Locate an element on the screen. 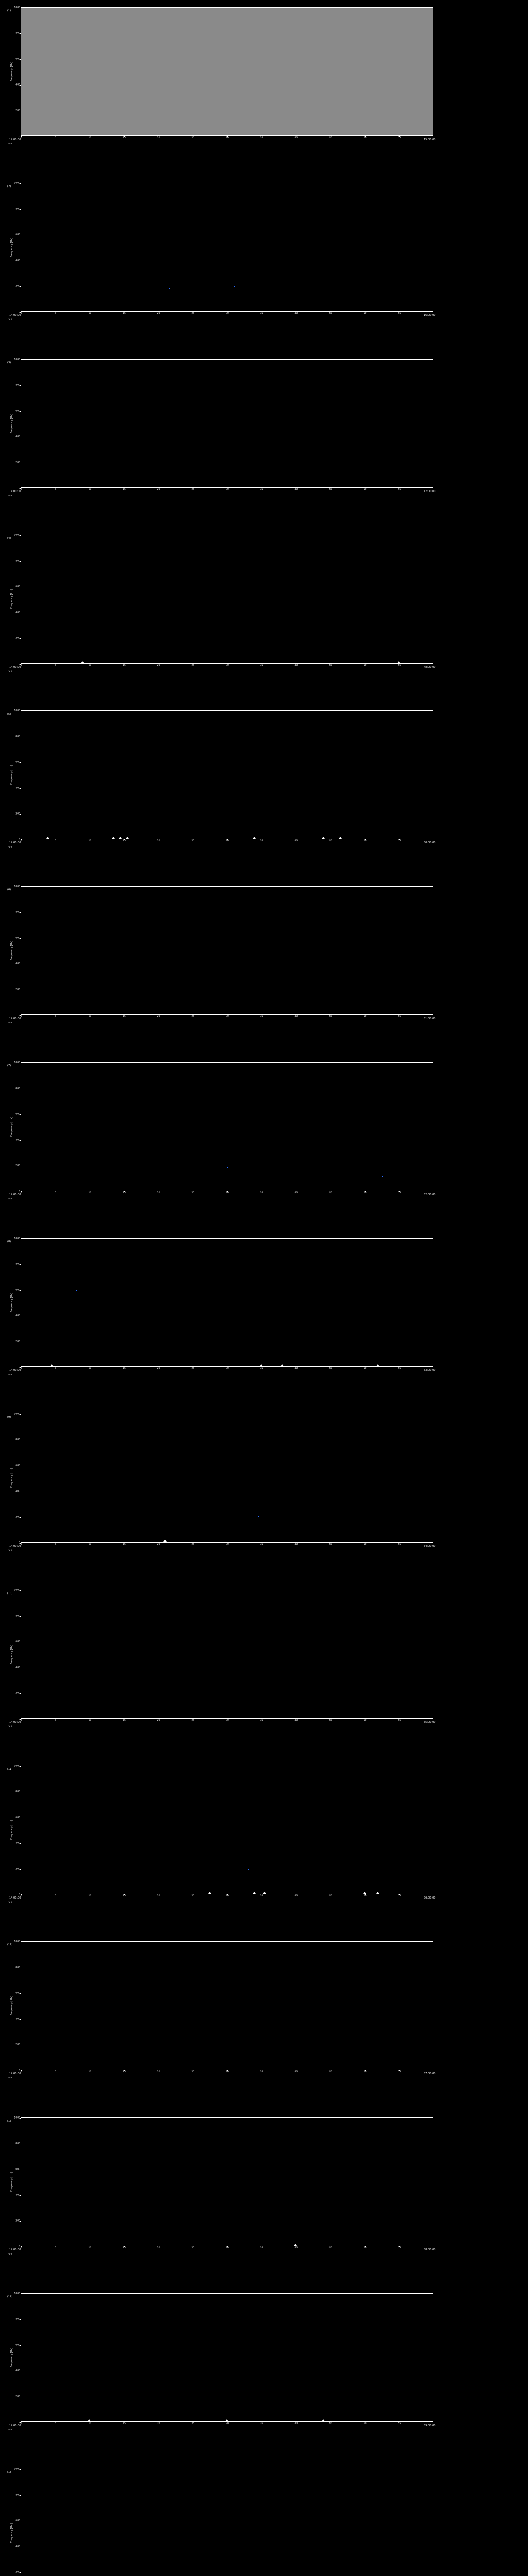 The width and height of the screenshot is (528, 2576). end-timecode: 56:00:00 is located at coordinates (430, 1898).